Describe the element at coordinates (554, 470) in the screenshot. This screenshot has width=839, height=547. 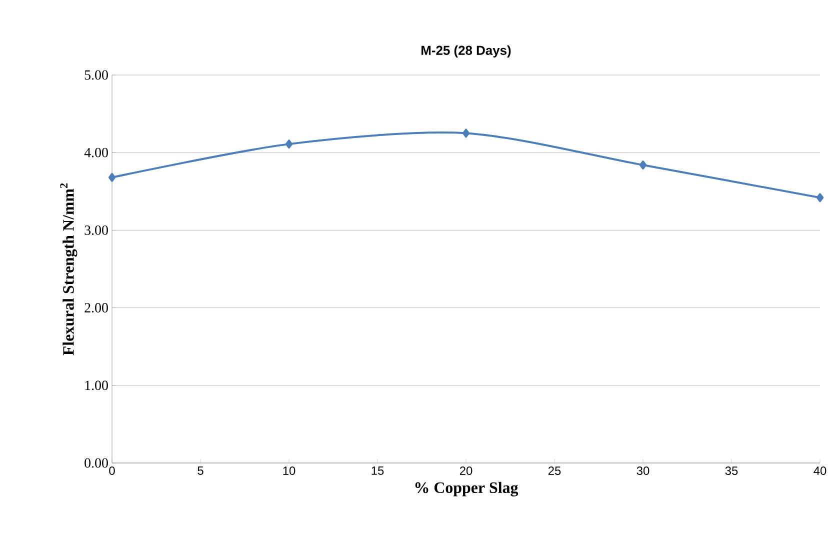
I see `x-tick-label: 25` at that location.